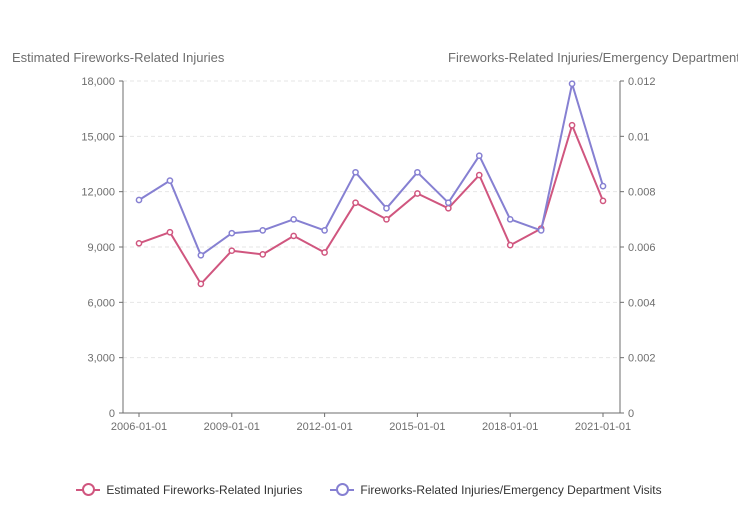  I want to click on left-tick-label: 3,000, so click(101, 359).